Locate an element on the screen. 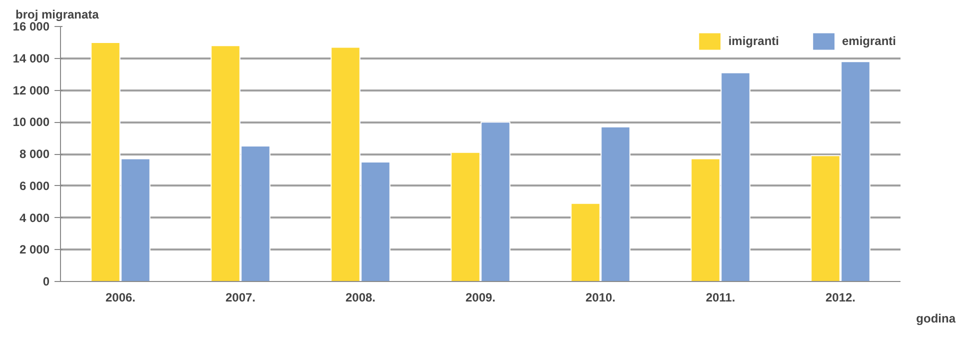 This screenshot has width=980, height=340. y-tick-label: 4 000 is located at coordinates (34, 217).